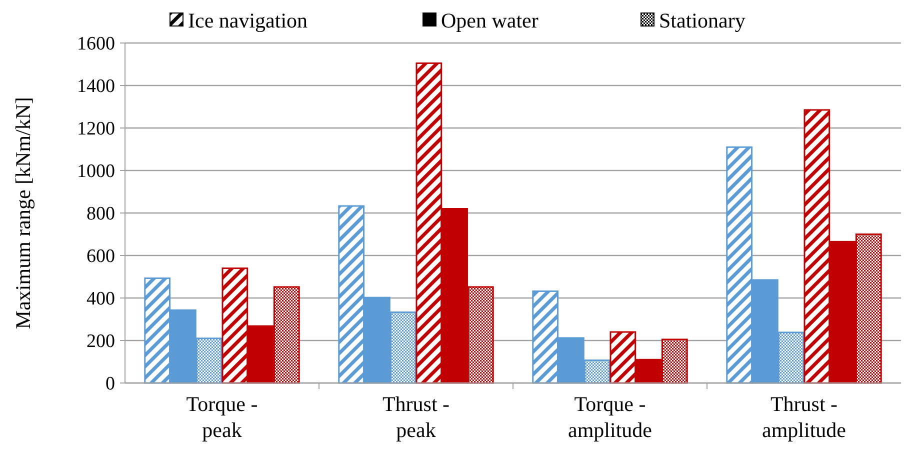 This screenshot has height=450, width=907. Describe the element at coordinates (416, 417) in the screenshot. I see `x-tick-label: Thrust - peak` at that location.